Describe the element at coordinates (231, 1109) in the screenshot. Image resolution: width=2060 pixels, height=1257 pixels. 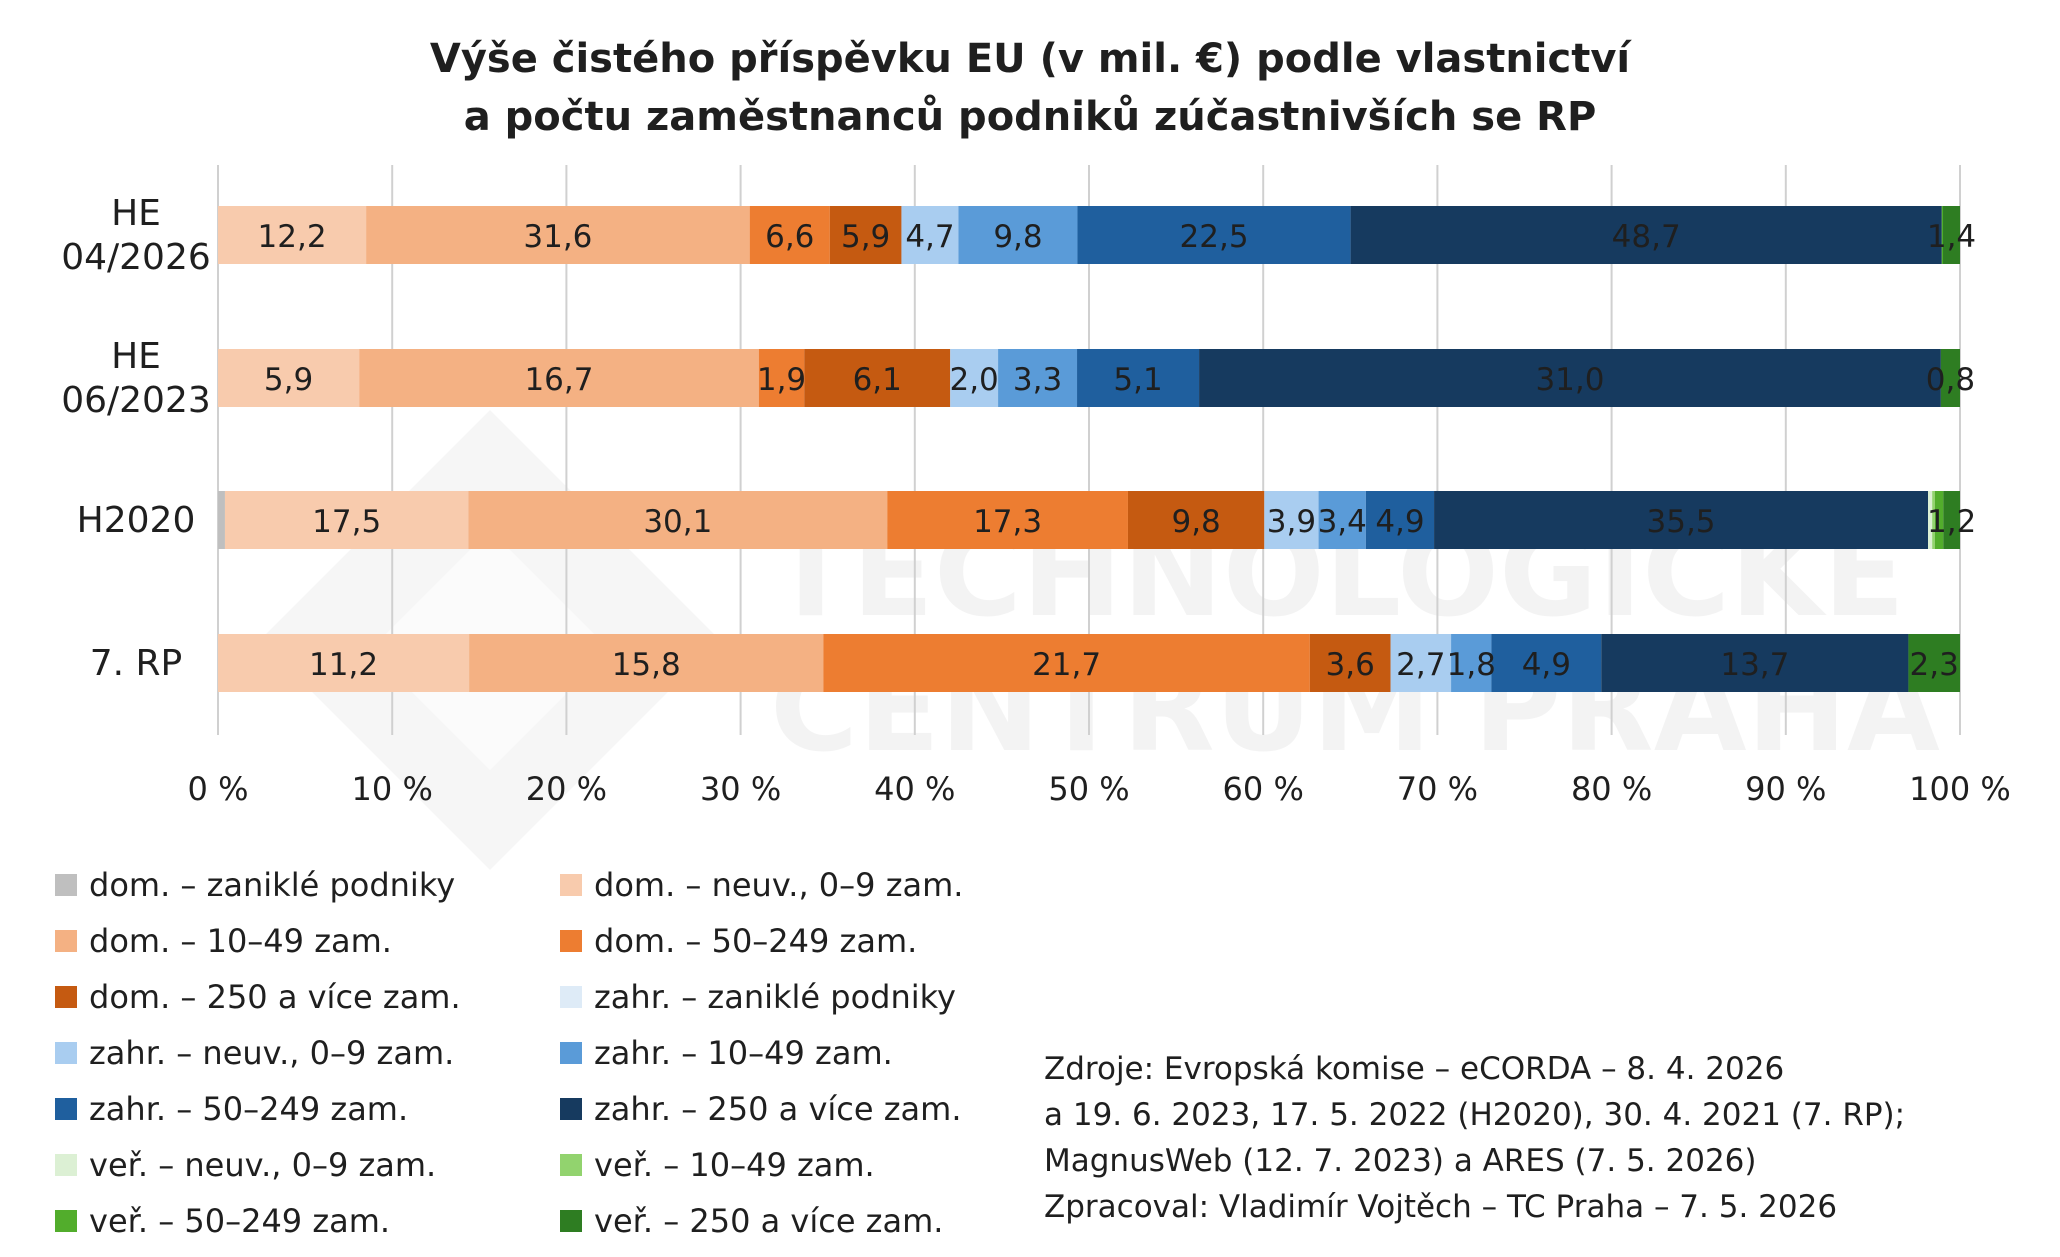
I see `legend-item: zahr. – 50–249 zam.` at that location.